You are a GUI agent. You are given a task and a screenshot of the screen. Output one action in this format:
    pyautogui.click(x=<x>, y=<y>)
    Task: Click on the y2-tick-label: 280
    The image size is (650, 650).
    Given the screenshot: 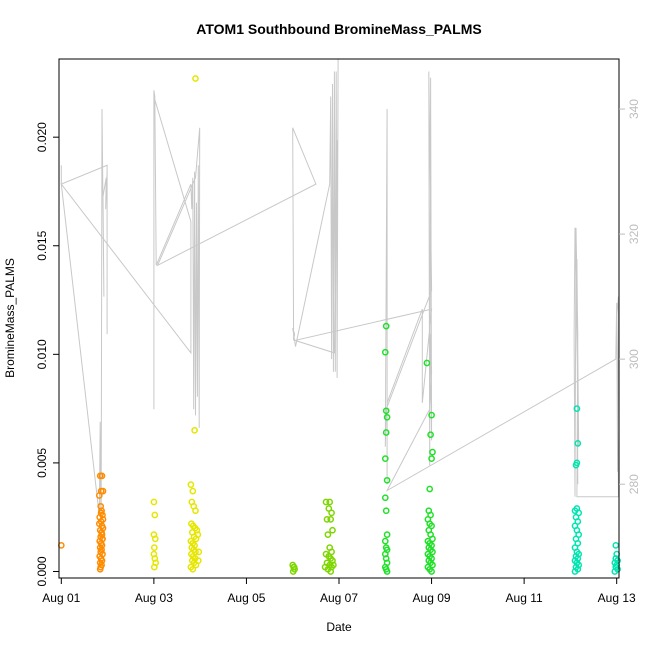 What is the action you would take?
    pyautogui.click(x=634, y=484)
    